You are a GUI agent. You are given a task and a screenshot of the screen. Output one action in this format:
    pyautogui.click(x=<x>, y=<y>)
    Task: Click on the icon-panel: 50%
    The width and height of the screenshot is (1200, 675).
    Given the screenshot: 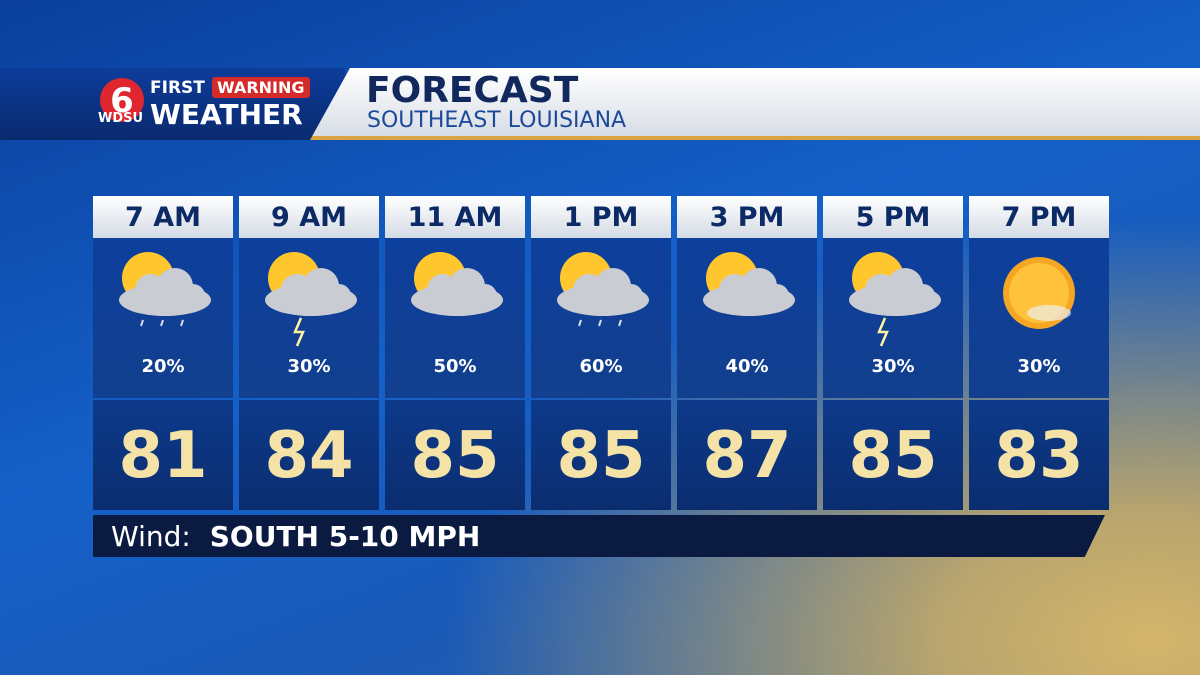 What is the action you would take?
    pyautogui.click(x=455, y=318)
    